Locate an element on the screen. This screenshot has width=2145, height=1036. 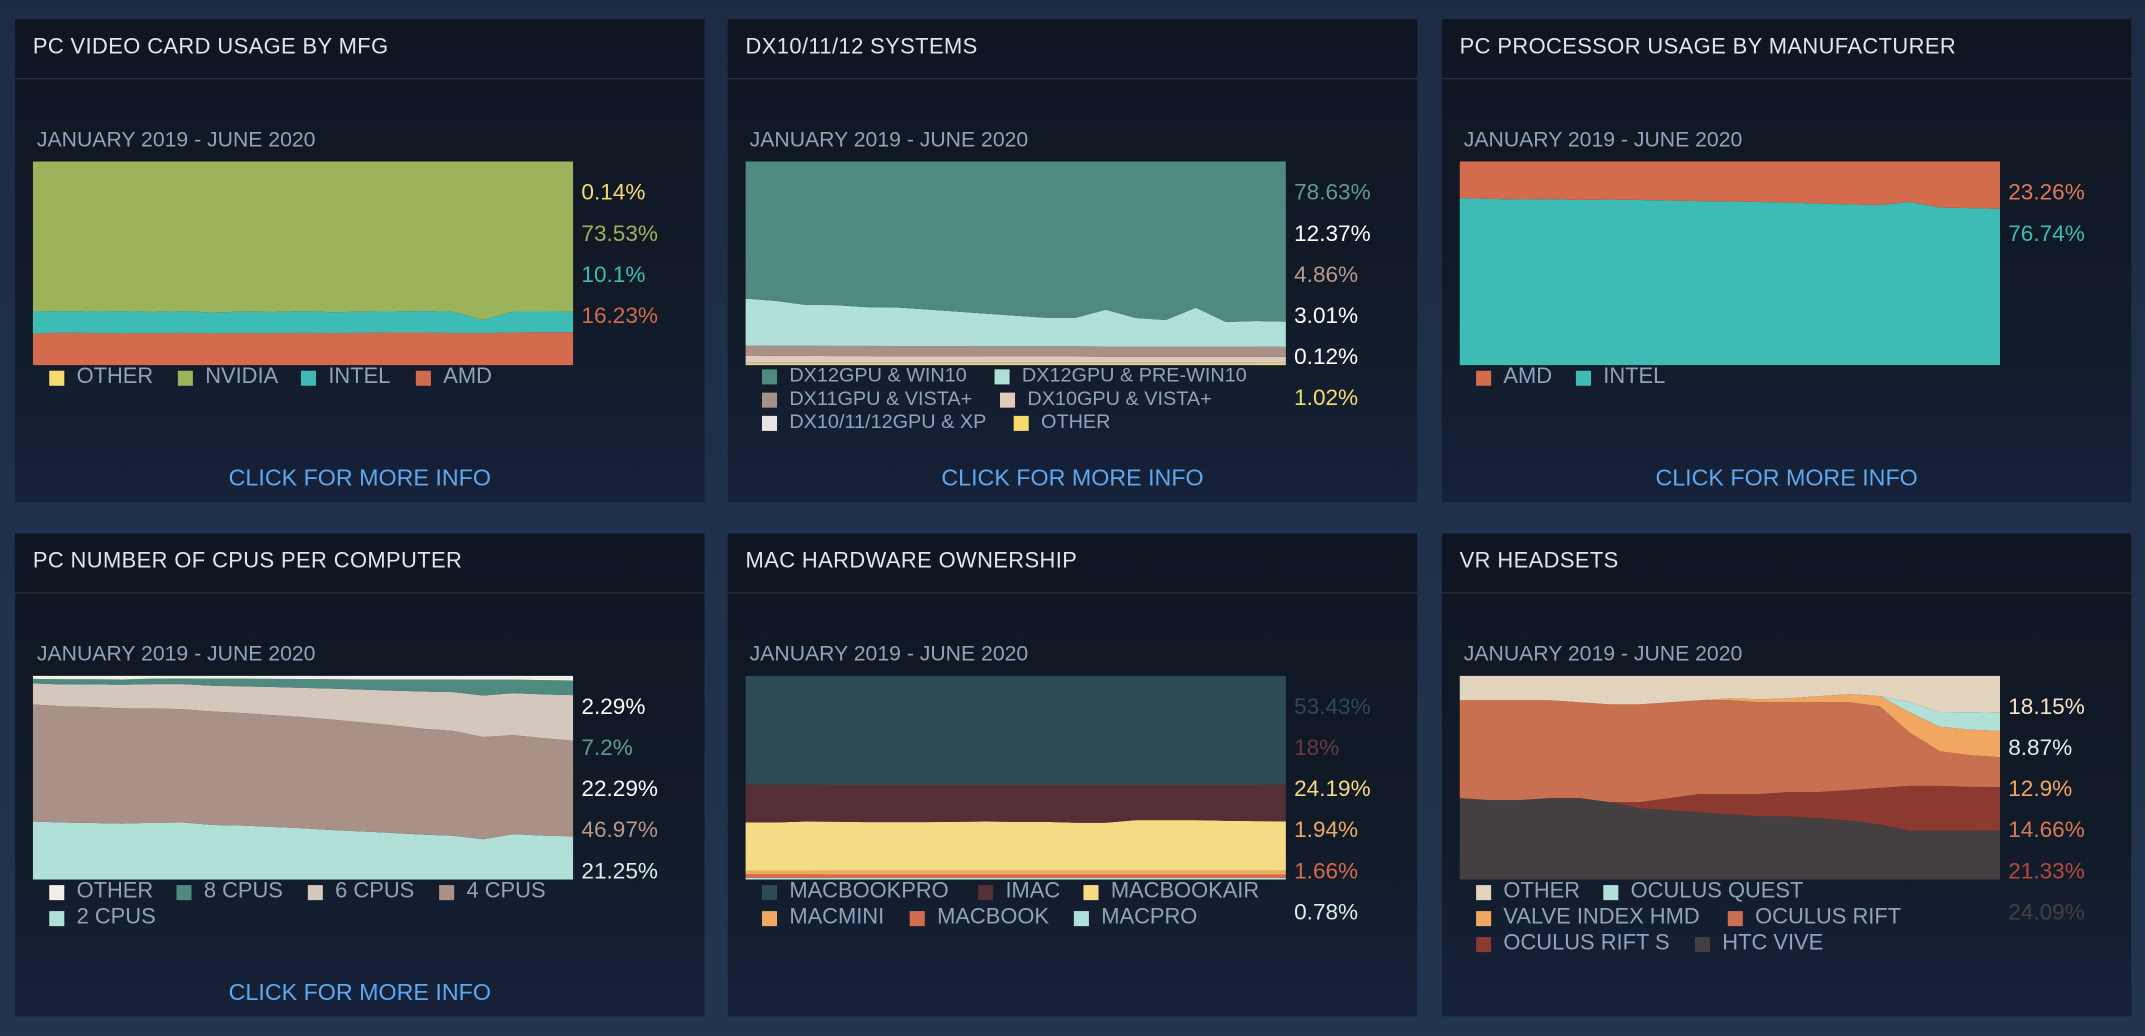
percent-label: 73.53% is located at coordinates (619, 235).